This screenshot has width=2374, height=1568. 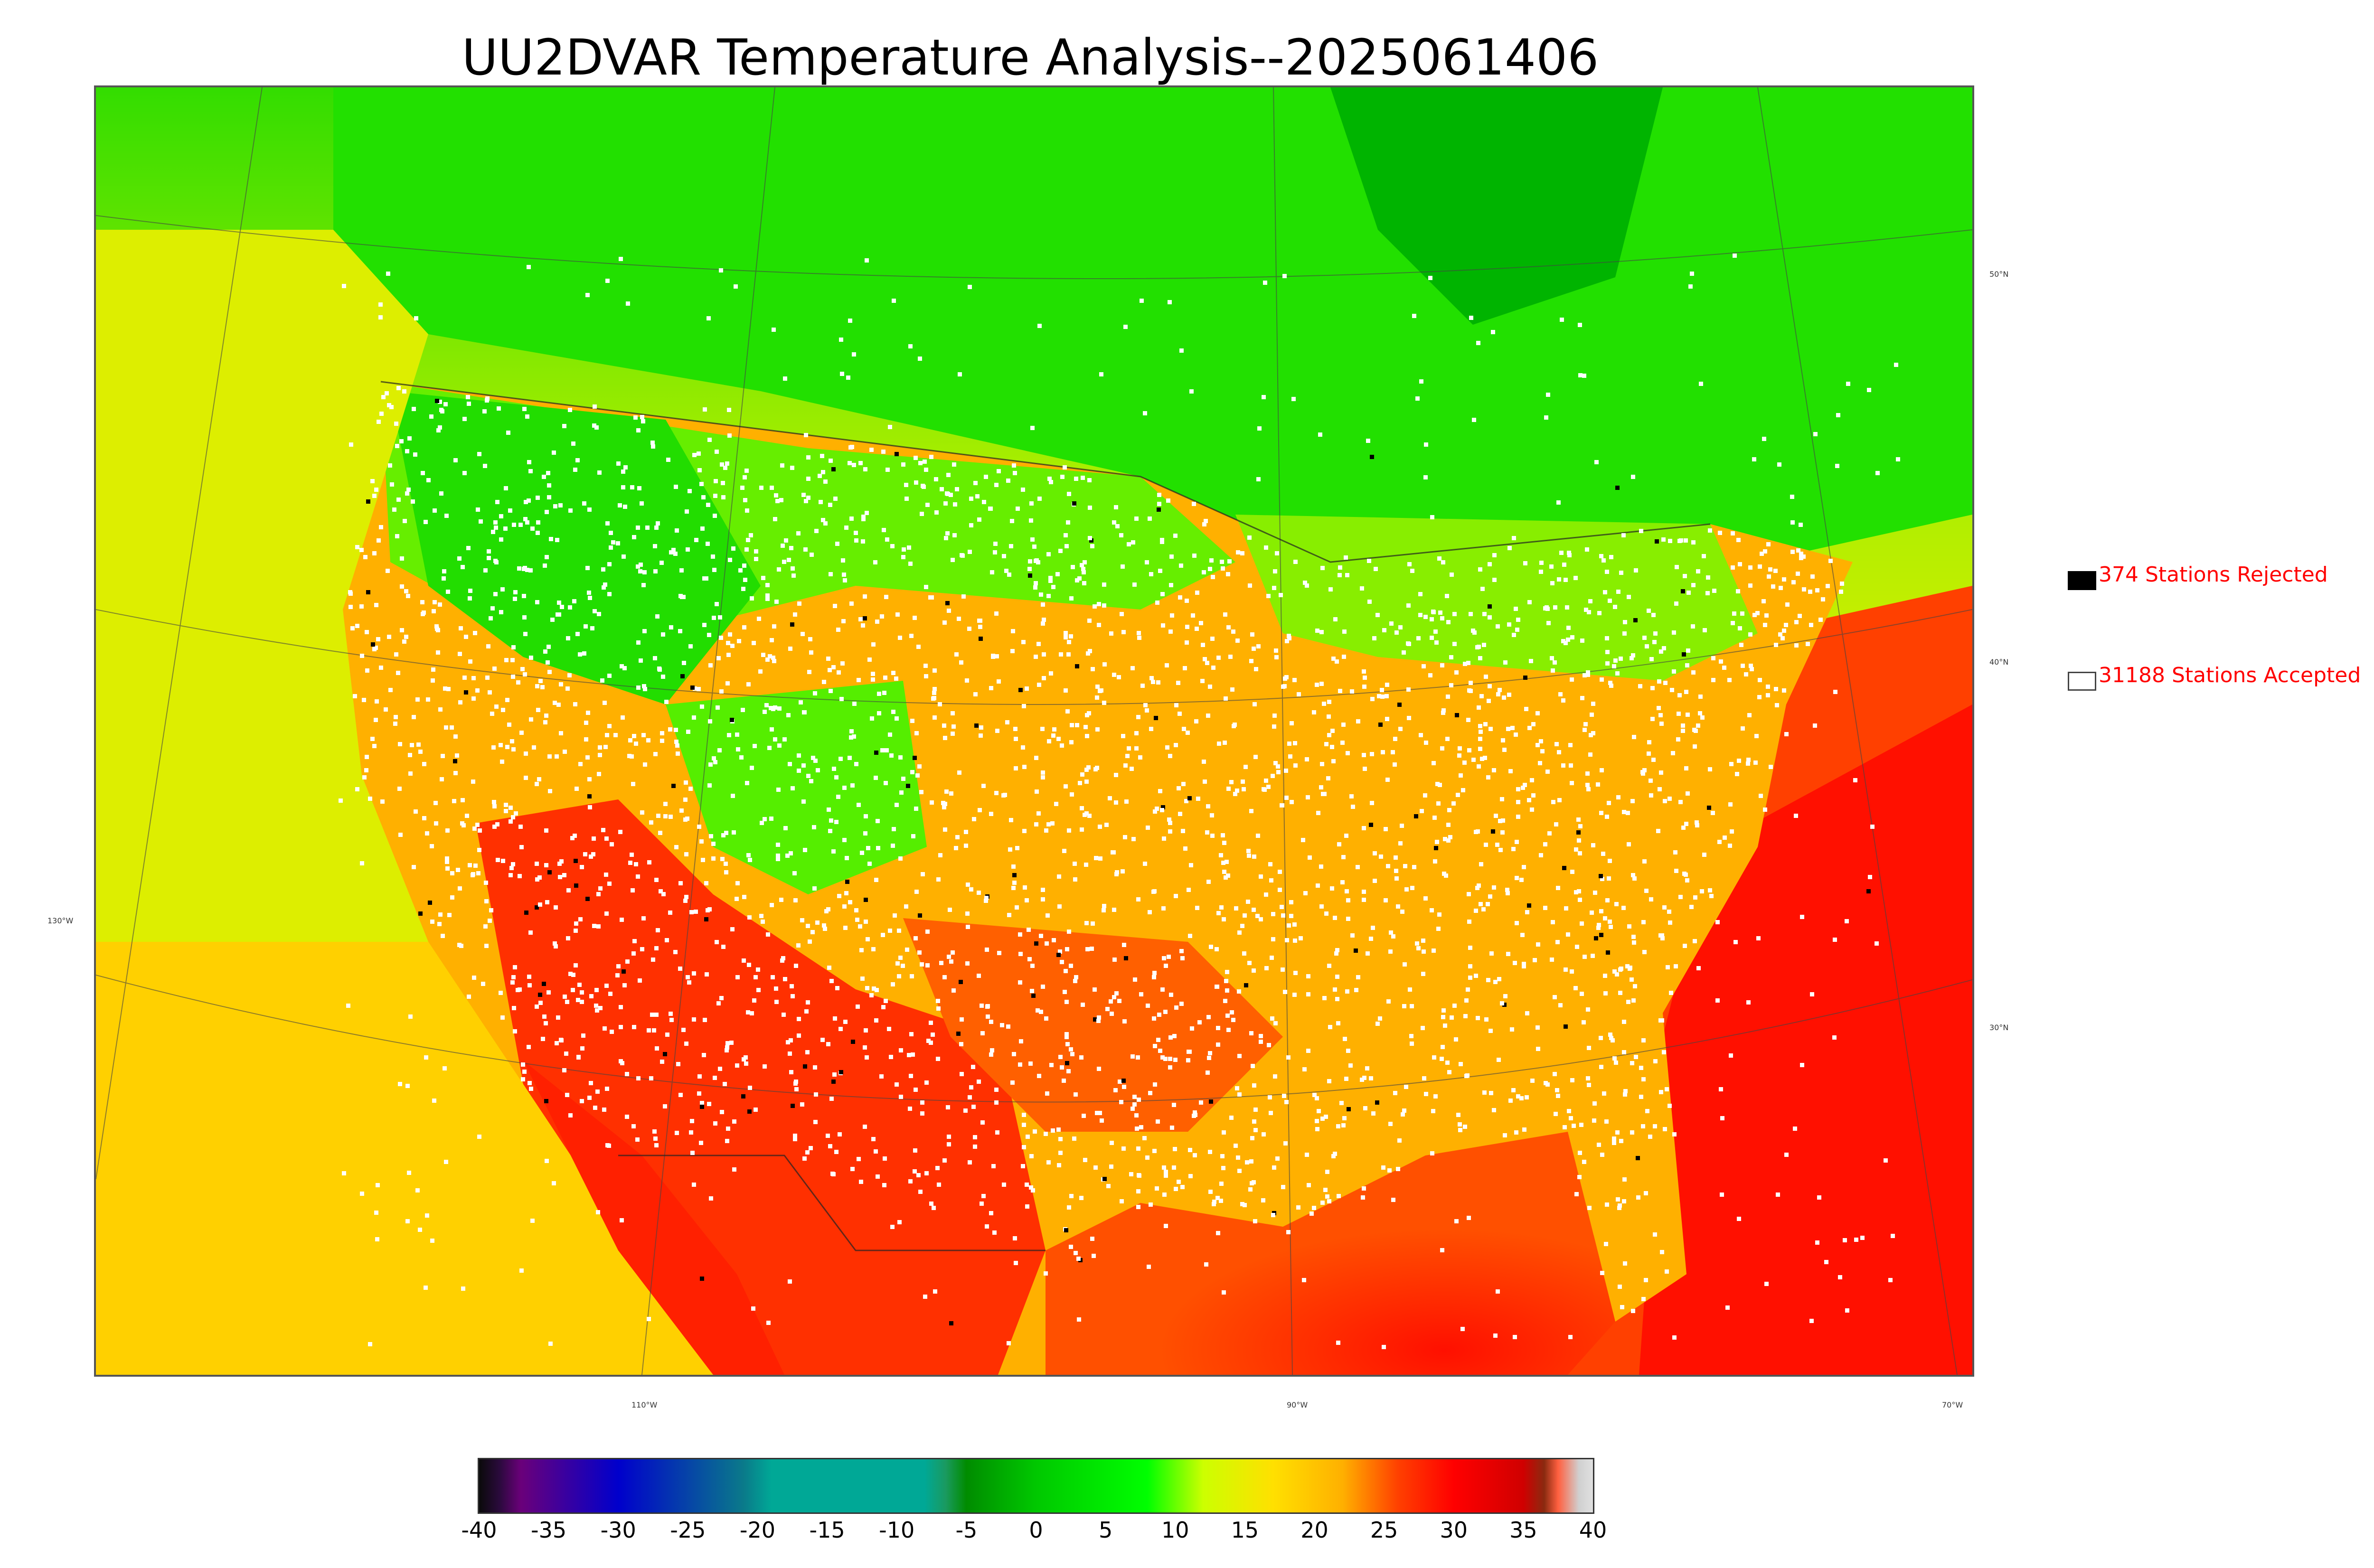 What do you see at coordinates (549, 1530) in the screenshot?
I see `colorbar-tick-label: -35` at bounding box center [549, 1530].